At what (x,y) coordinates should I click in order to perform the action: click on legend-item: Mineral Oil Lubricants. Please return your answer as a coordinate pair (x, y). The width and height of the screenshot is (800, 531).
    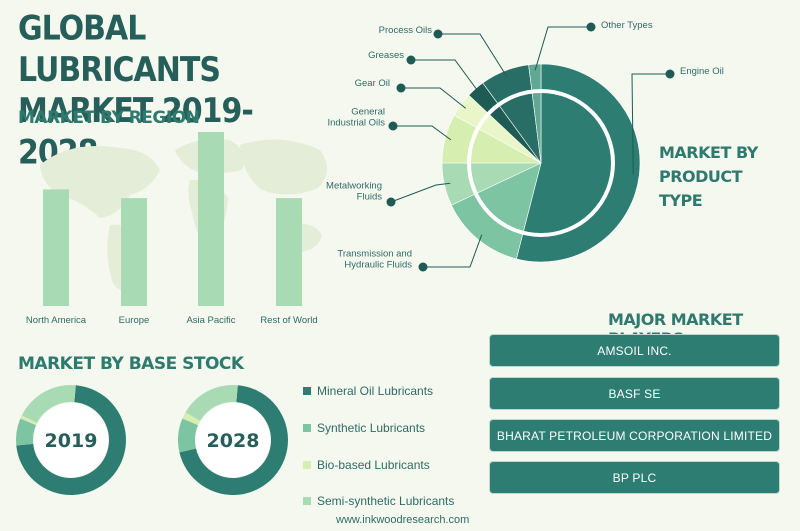
    Looking at the image, I should click on (368, 391).